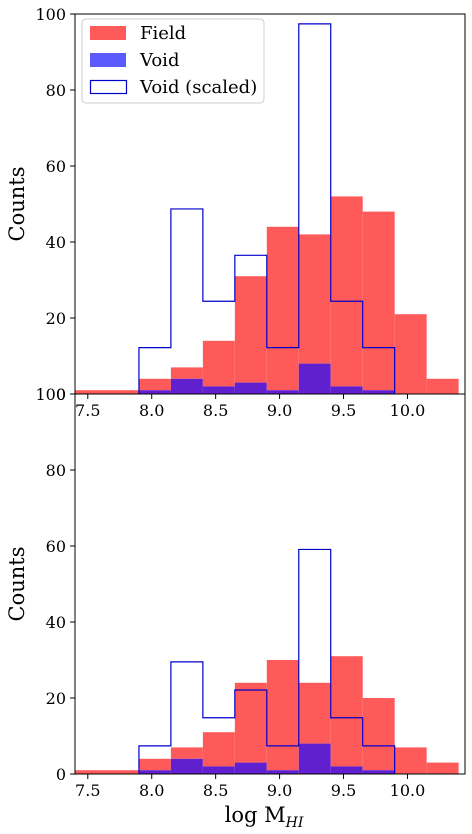 The image size is (472, 834). I want to click on void-scaled-step-line, so click(267, 661).